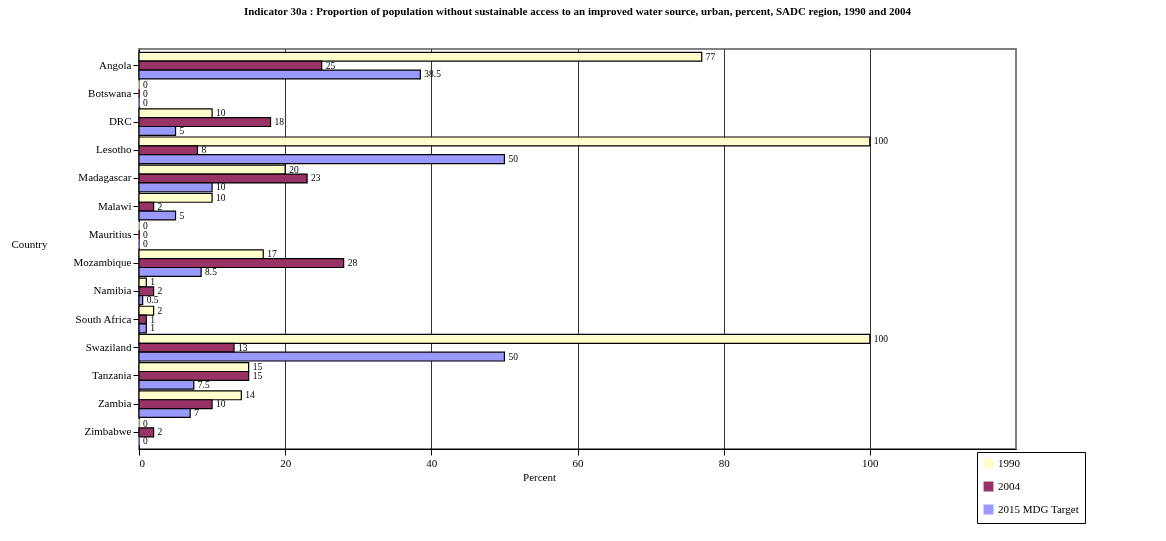 The image size is (1166, 541). Describe the element at coordinates (120, 121) in the screenshot. I see `y-tick-label: DRC` at that location.